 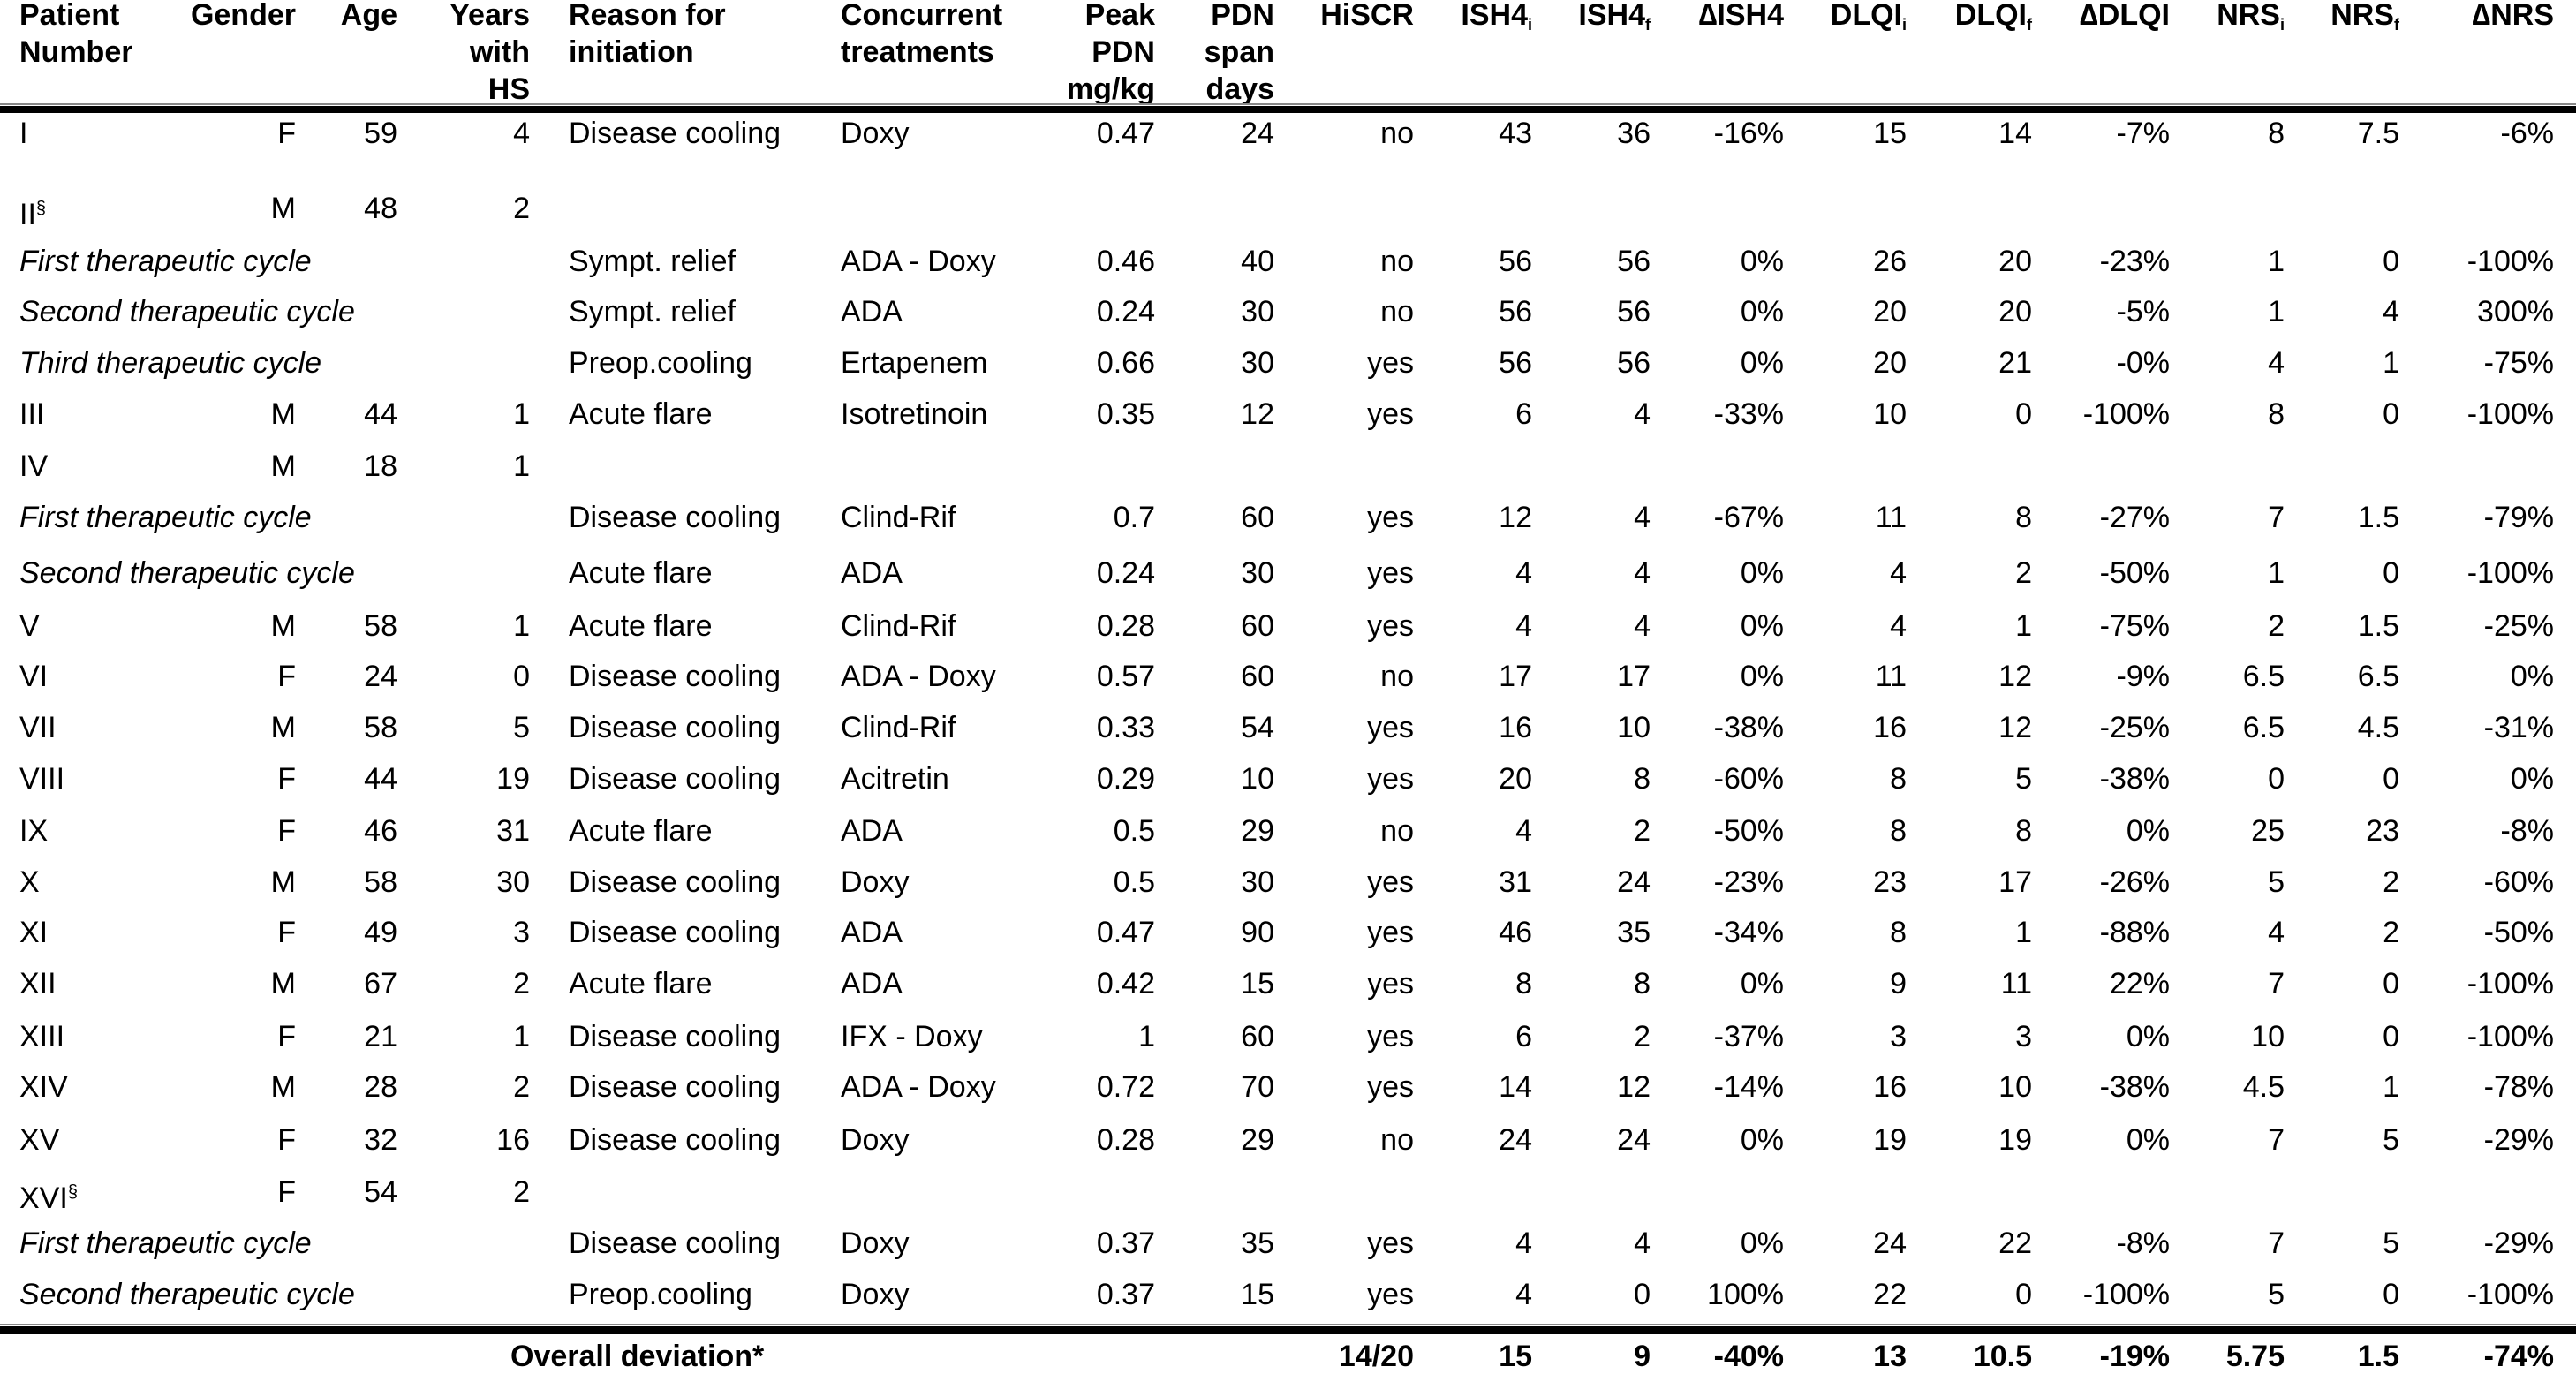 I want to click on ish4-final-cell: 4, so click(x=1643, y=573).